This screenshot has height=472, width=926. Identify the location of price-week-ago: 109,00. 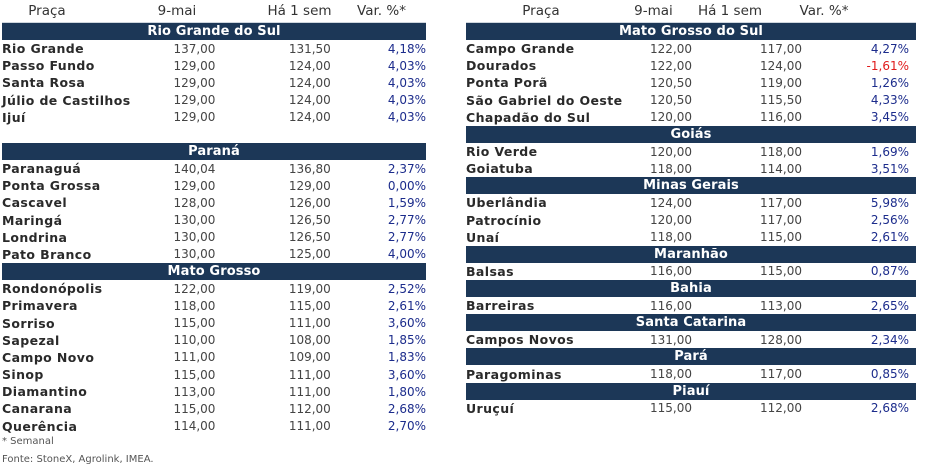
(309, 357).